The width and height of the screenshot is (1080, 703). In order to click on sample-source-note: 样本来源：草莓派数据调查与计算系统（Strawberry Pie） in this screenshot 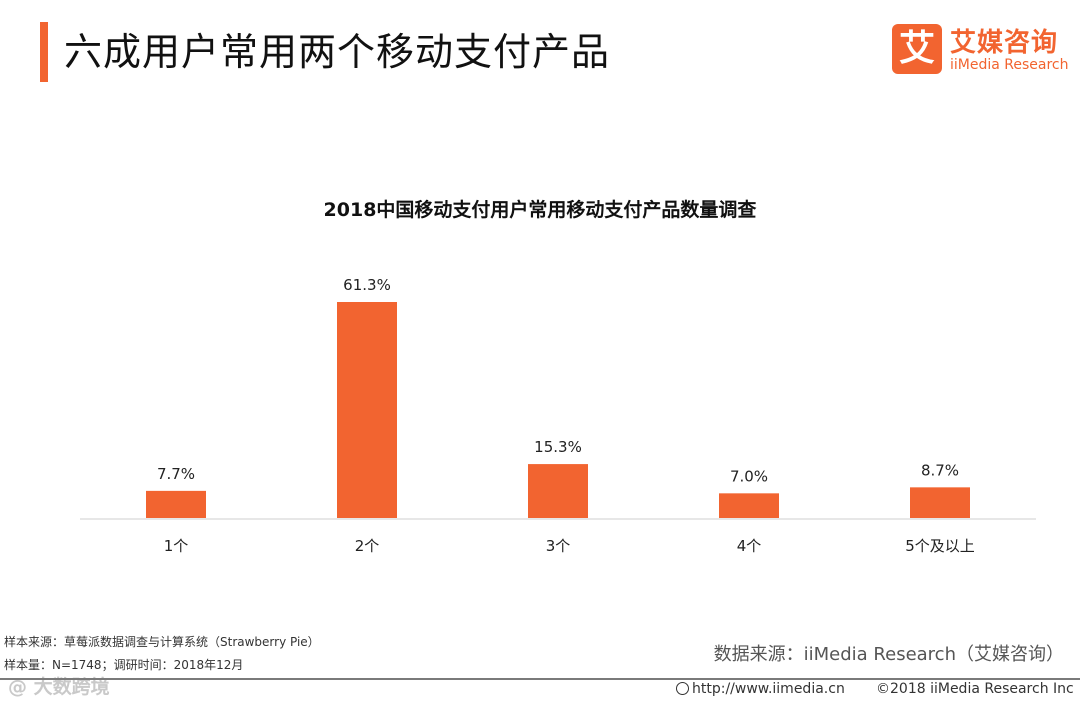, I will do `click(162, 642)`.